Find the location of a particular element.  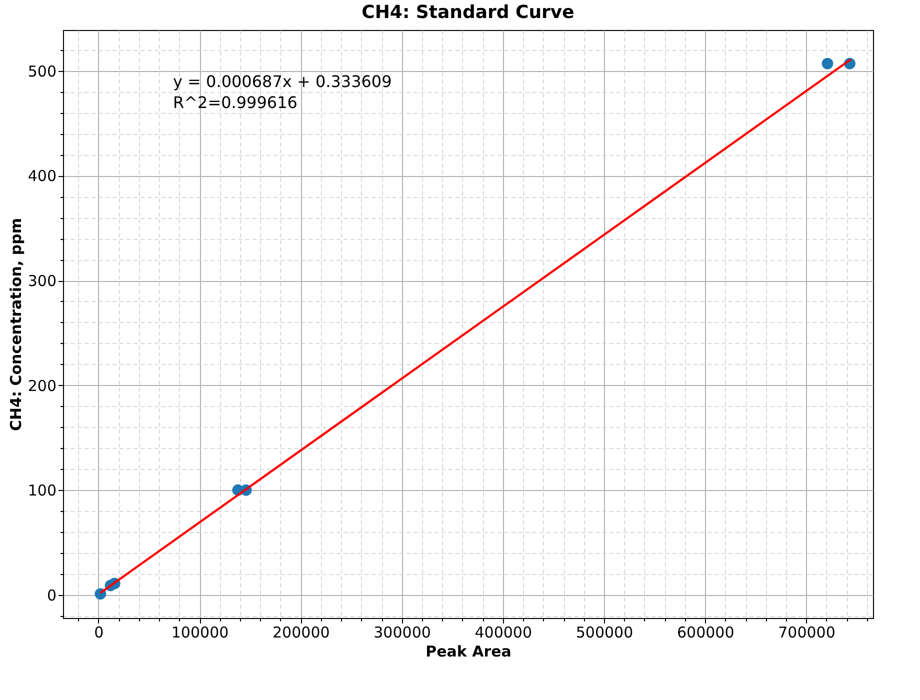

x-tick-label: 600000 is located at coordinates (705, 633).